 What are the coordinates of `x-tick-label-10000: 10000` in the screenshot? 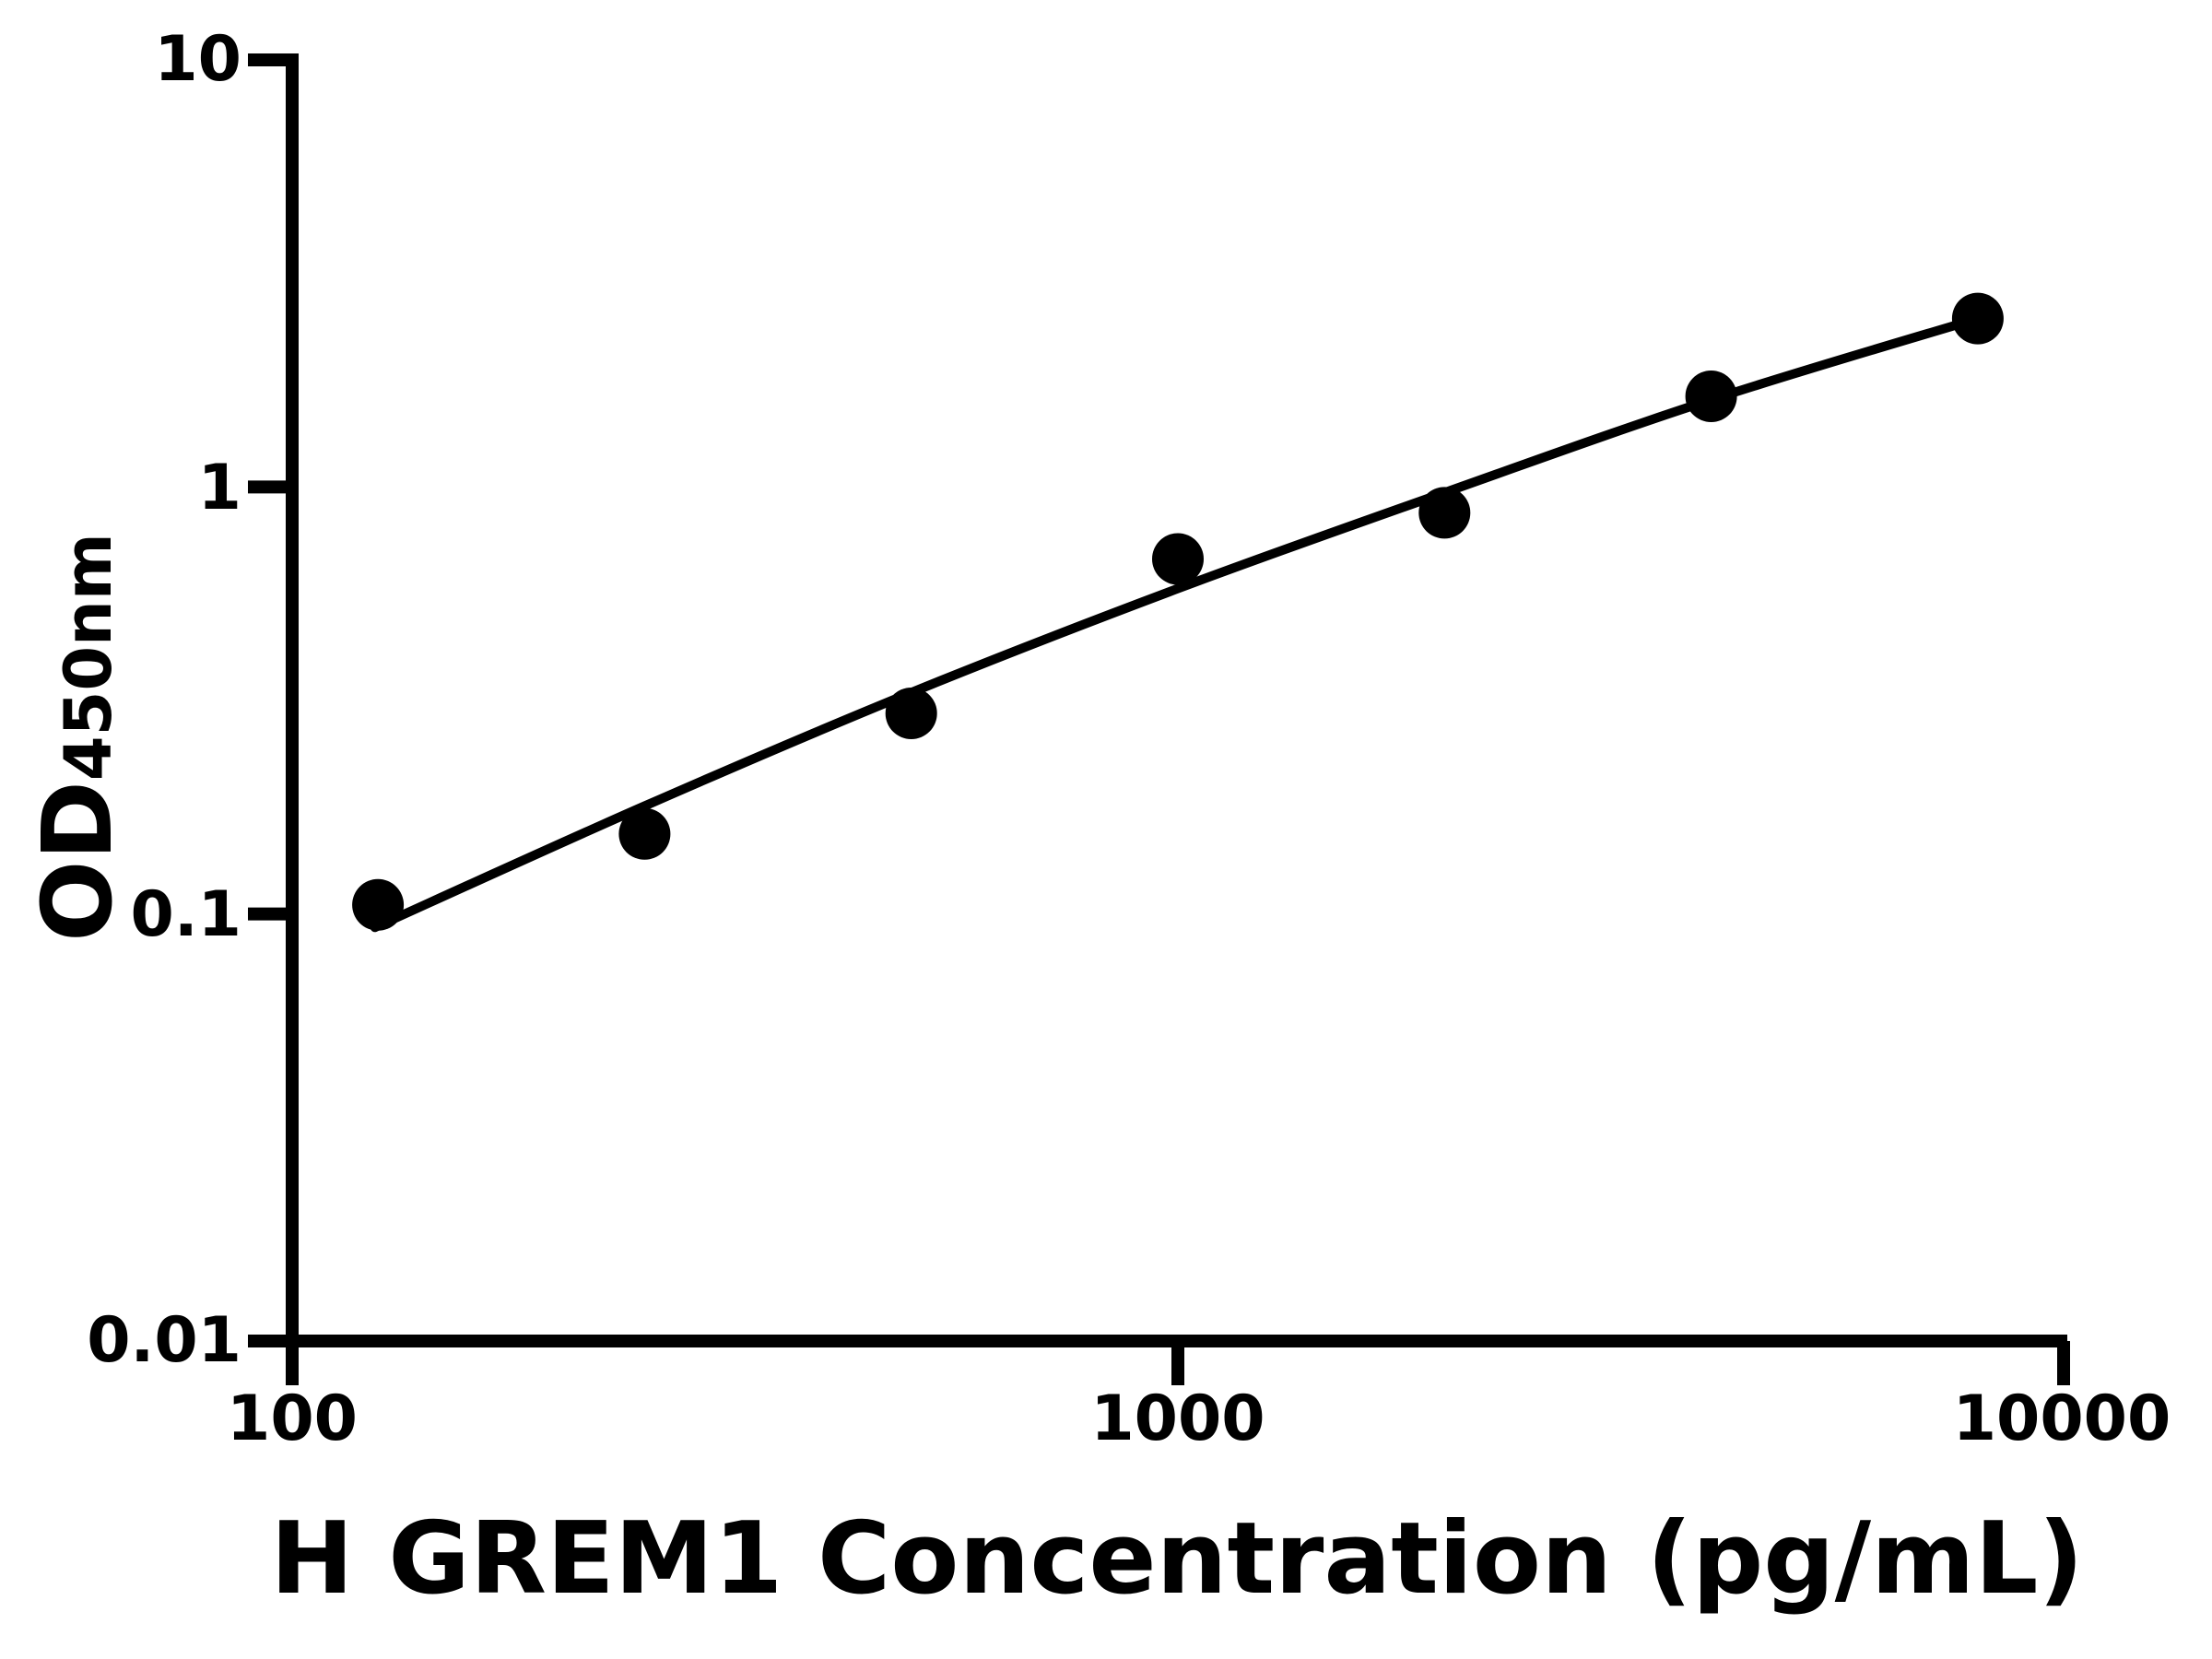 It's located at (2061, 1418).